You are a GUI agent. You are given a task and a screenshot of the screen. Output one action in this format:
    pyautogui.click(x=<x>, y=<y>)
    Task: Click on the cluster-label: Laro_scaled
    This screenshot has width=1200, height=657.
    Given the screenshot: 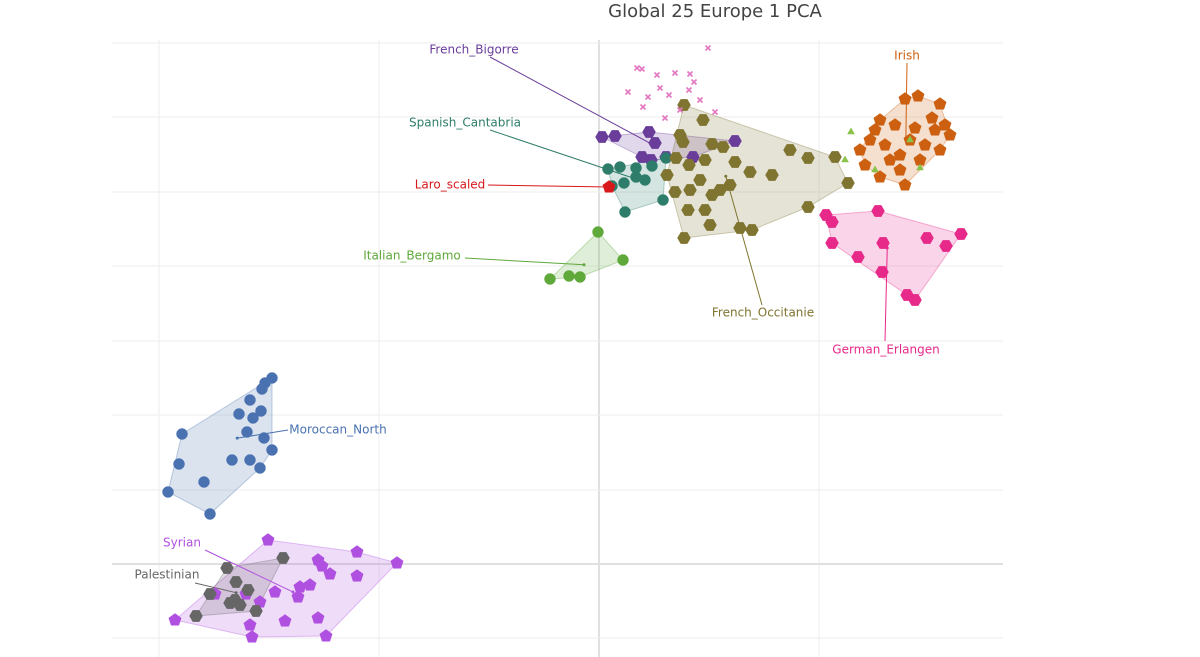 What is the action you would take?
    pyautogui.click(x=450, y=185)
    